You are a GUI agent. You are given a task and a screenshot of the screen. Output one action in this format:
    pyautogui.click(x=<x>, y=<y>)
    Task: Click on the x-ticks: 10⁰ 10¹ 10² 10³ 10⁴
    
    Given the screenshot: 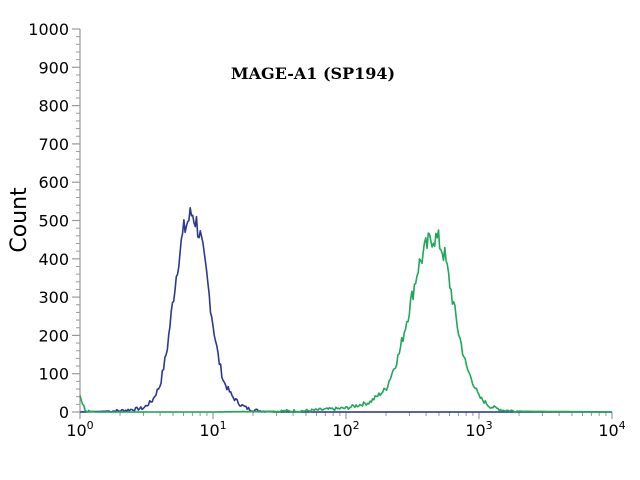 What is the action you would take?
    pyautogui.click(x=346, y=426)
    